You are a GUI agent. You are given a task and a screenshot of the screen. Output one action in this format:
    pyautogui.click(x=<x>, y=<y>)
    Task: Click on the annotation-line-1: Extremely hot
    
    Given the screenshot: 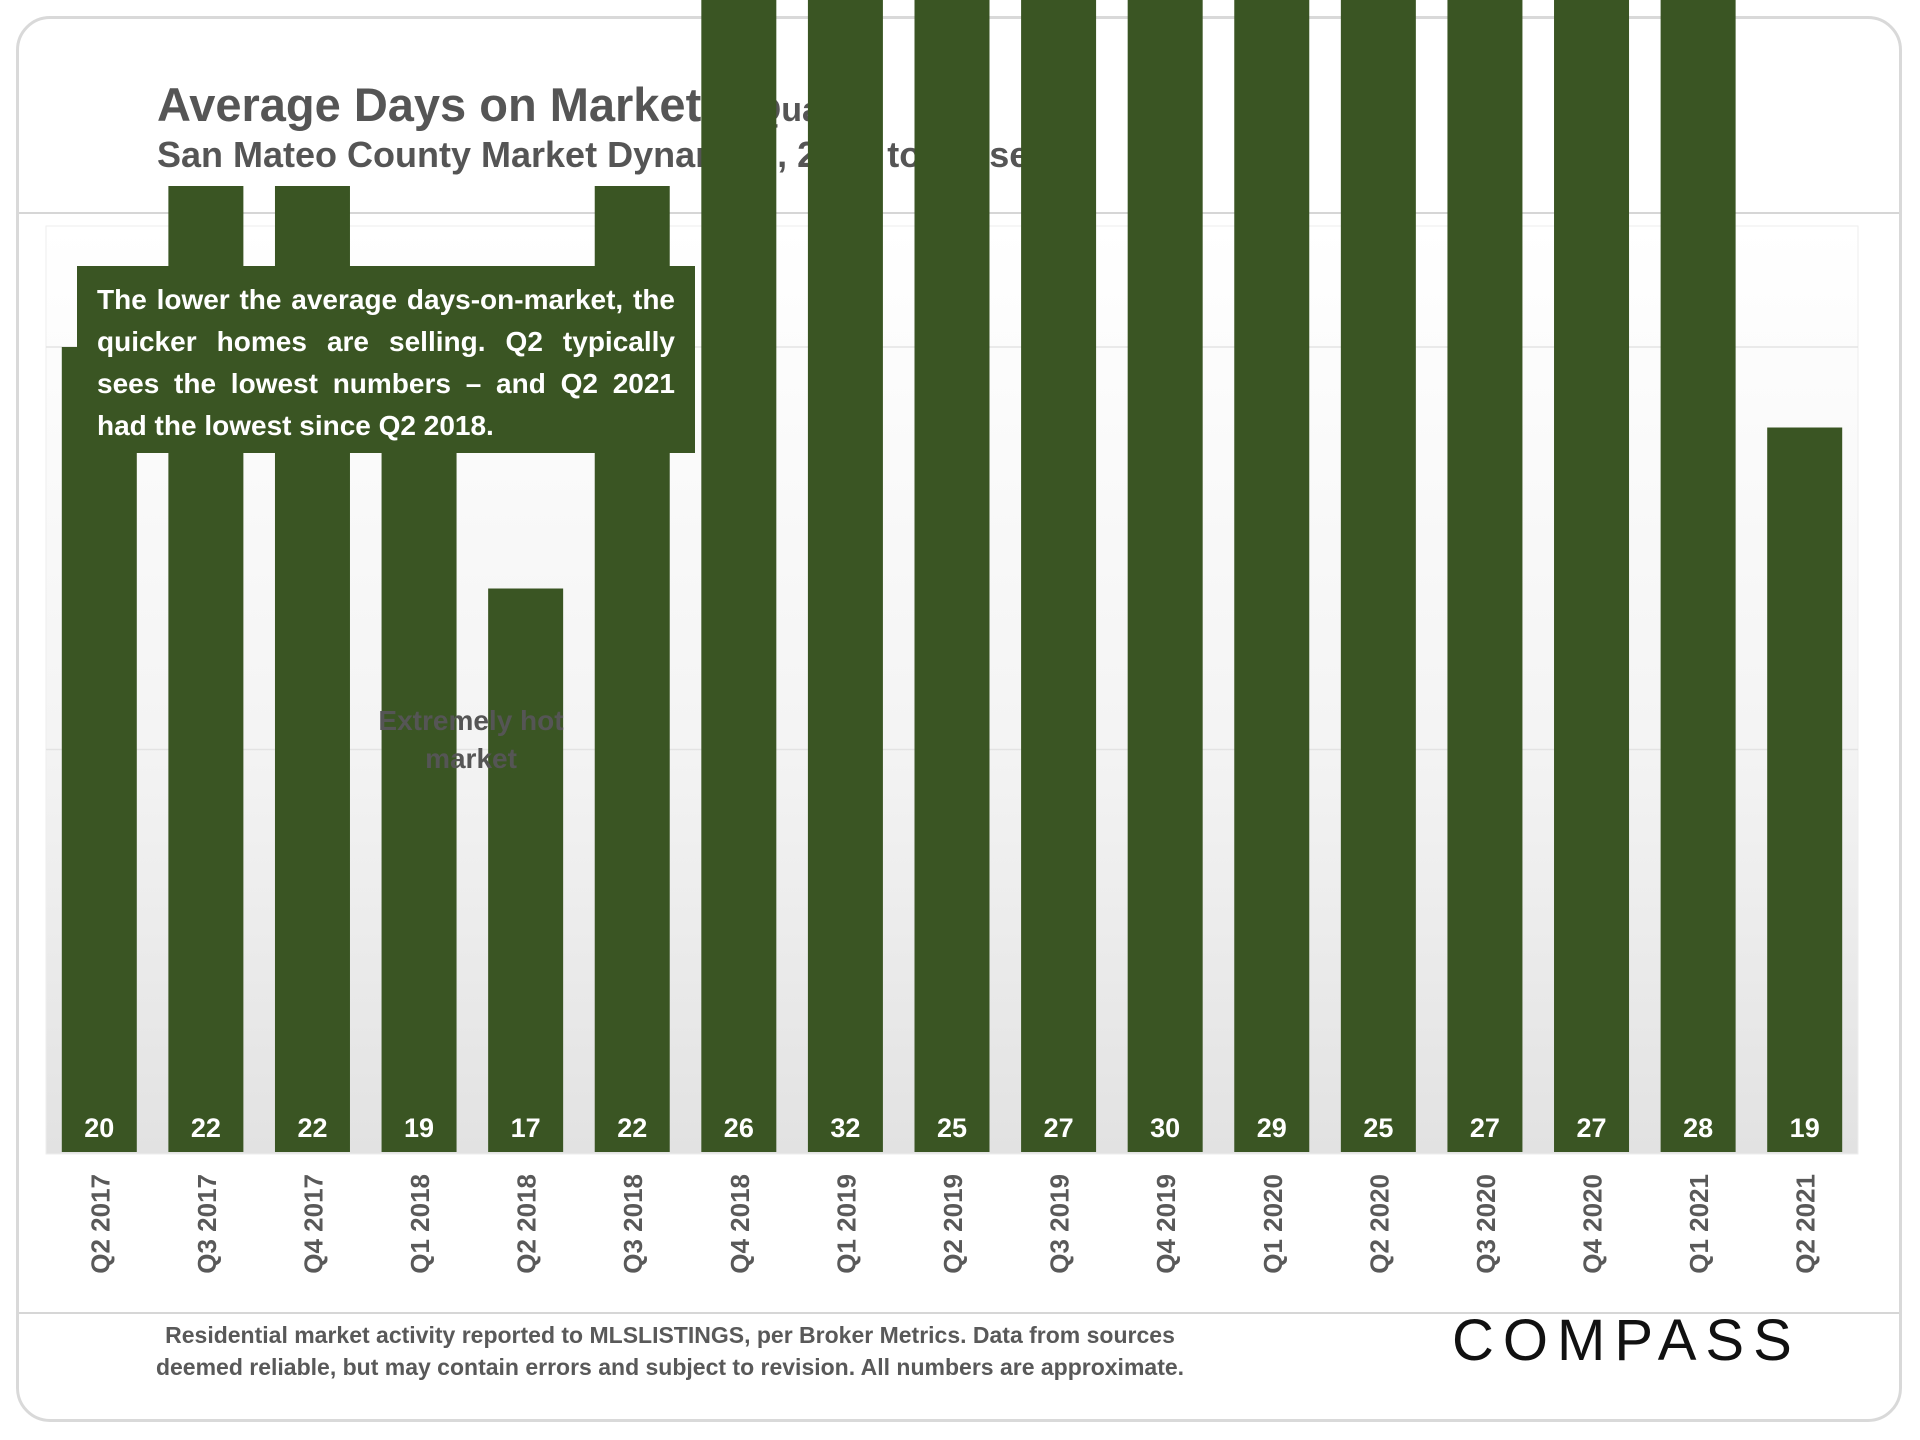 What is the action you would take?
    pyautogui.click(x=471, y=720)
    